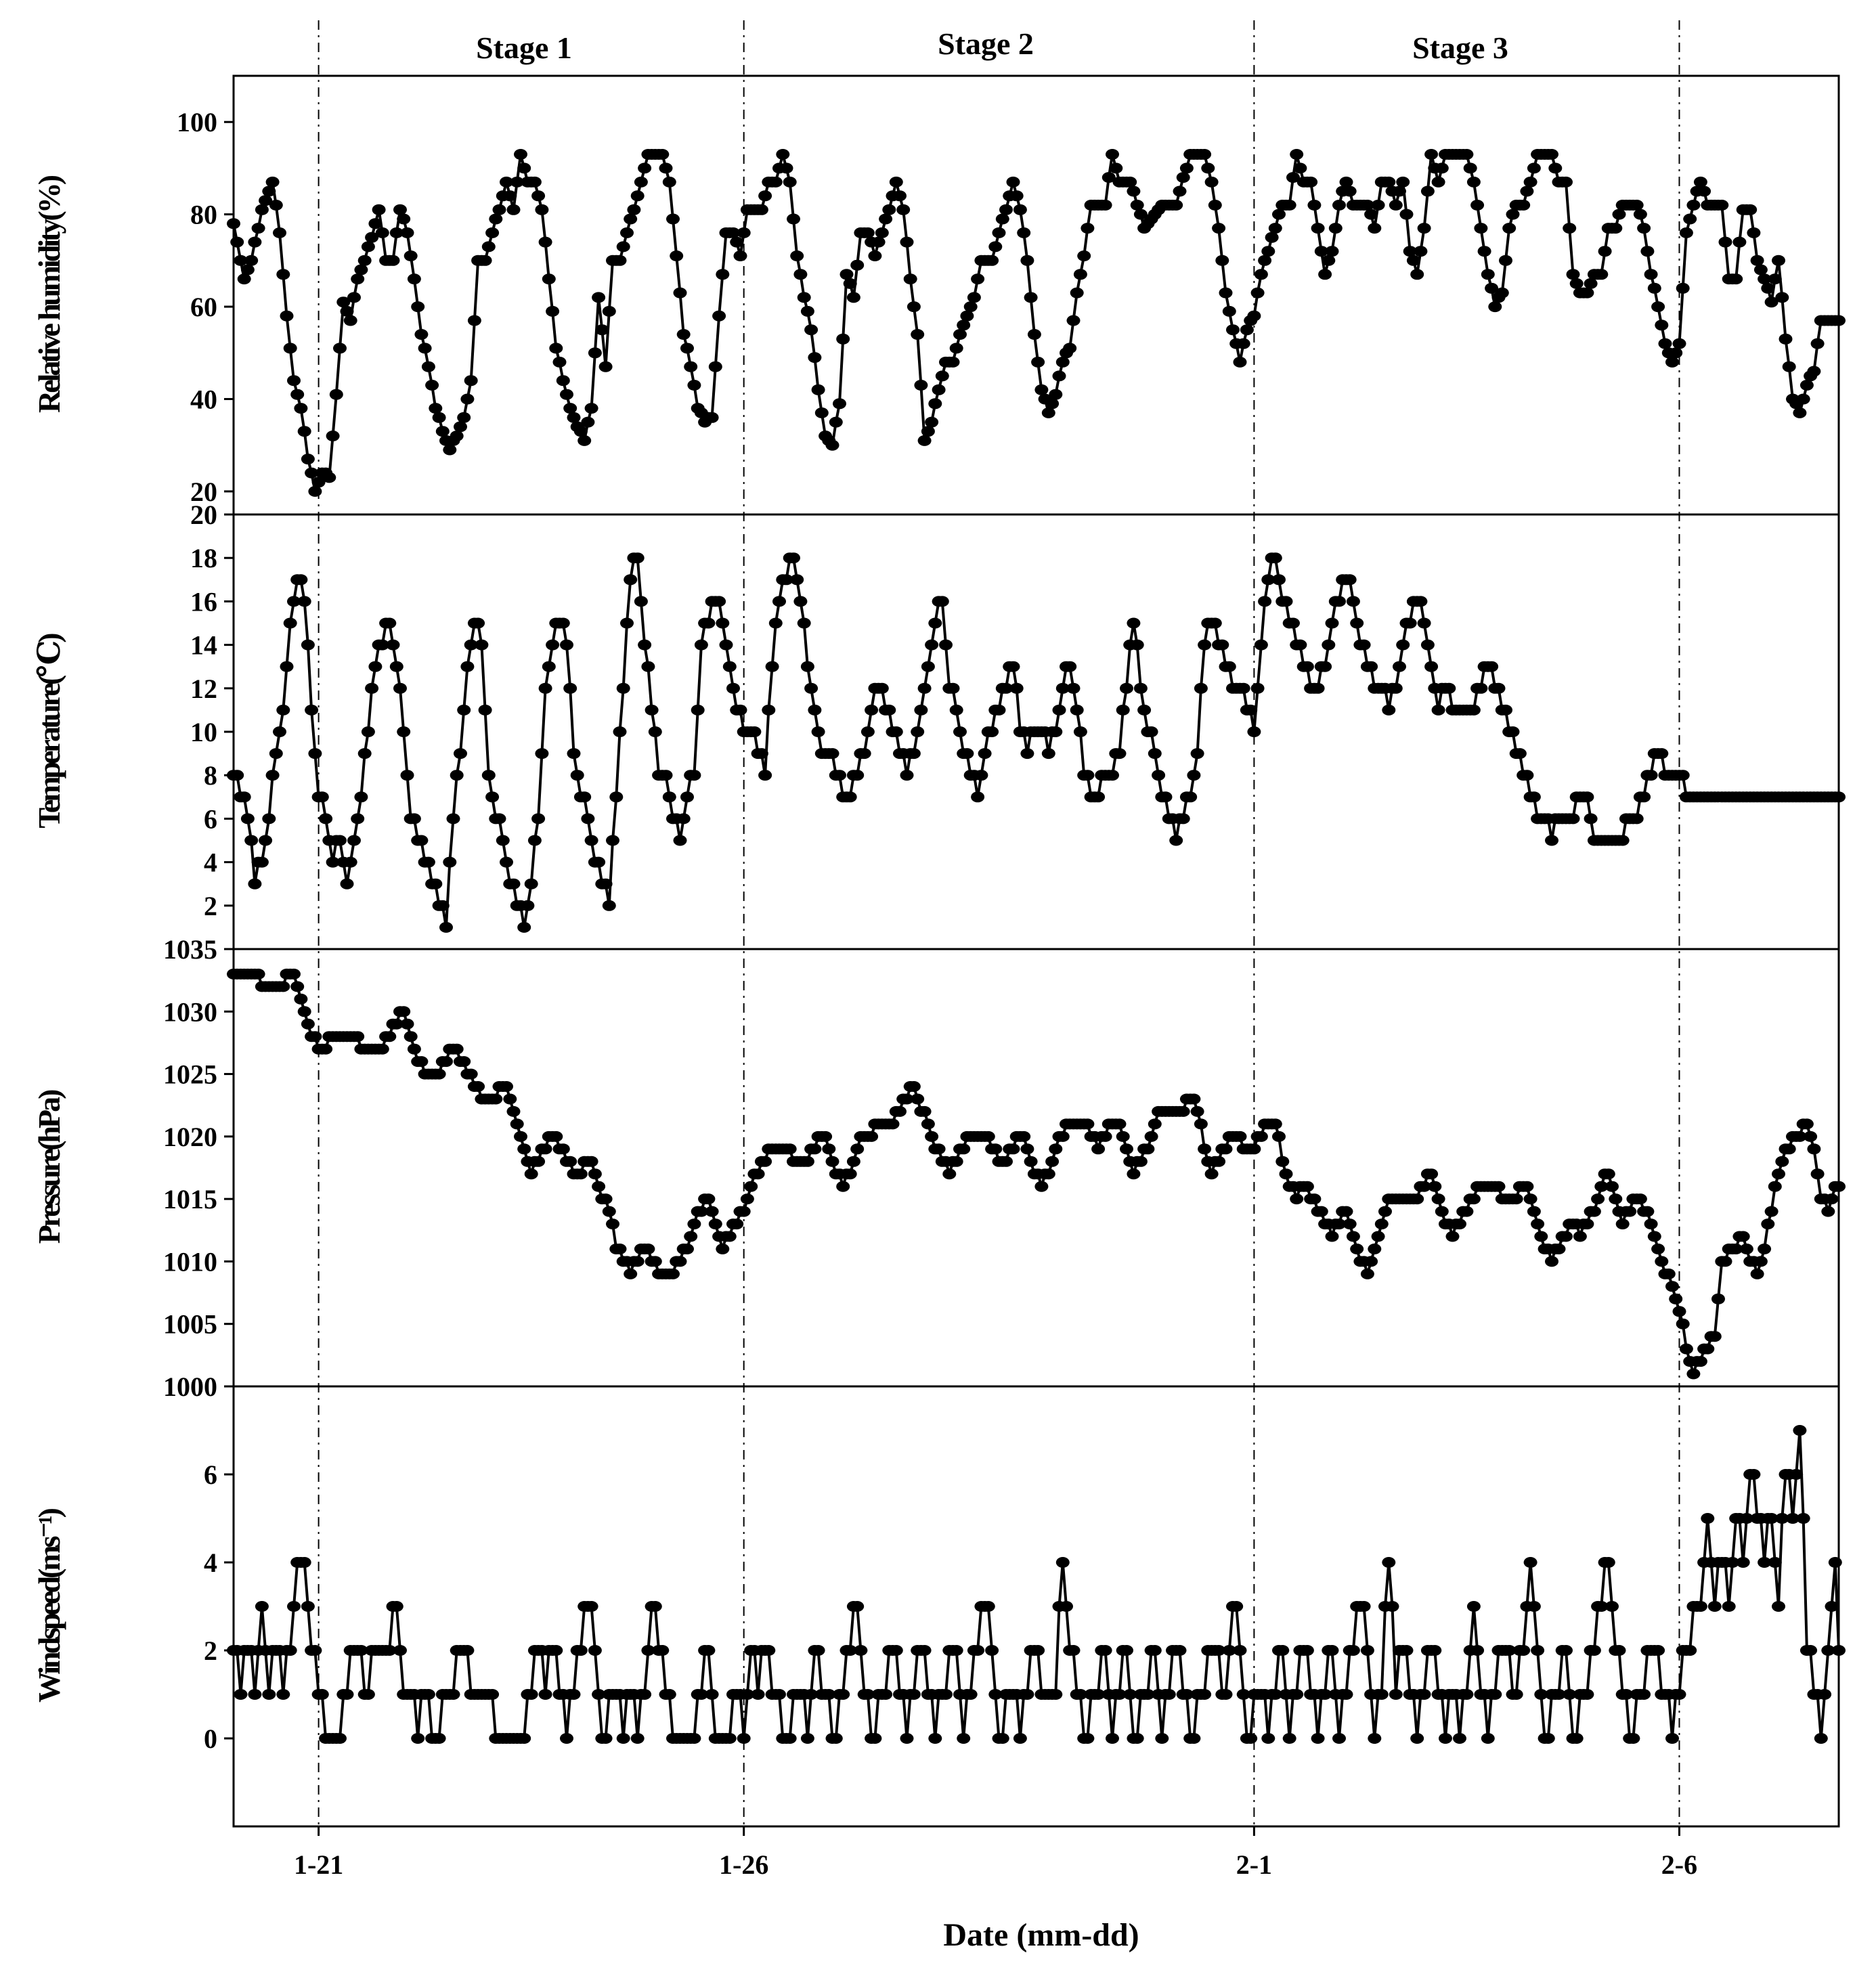  What do you see at coordinates (190, 1386) in the screenshot?
I see `y-tick-label: 1000` at bounding box center [190, 1386].